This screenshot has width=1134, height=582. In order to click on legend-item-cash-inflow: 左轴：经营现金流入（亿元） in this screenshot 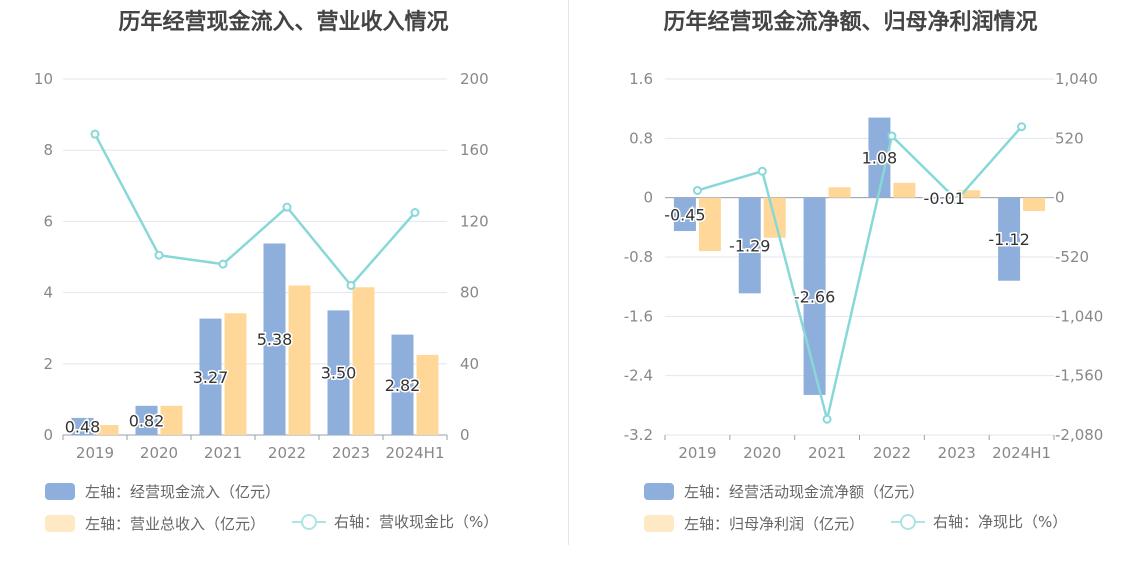, I will do `click(162, 491)`.